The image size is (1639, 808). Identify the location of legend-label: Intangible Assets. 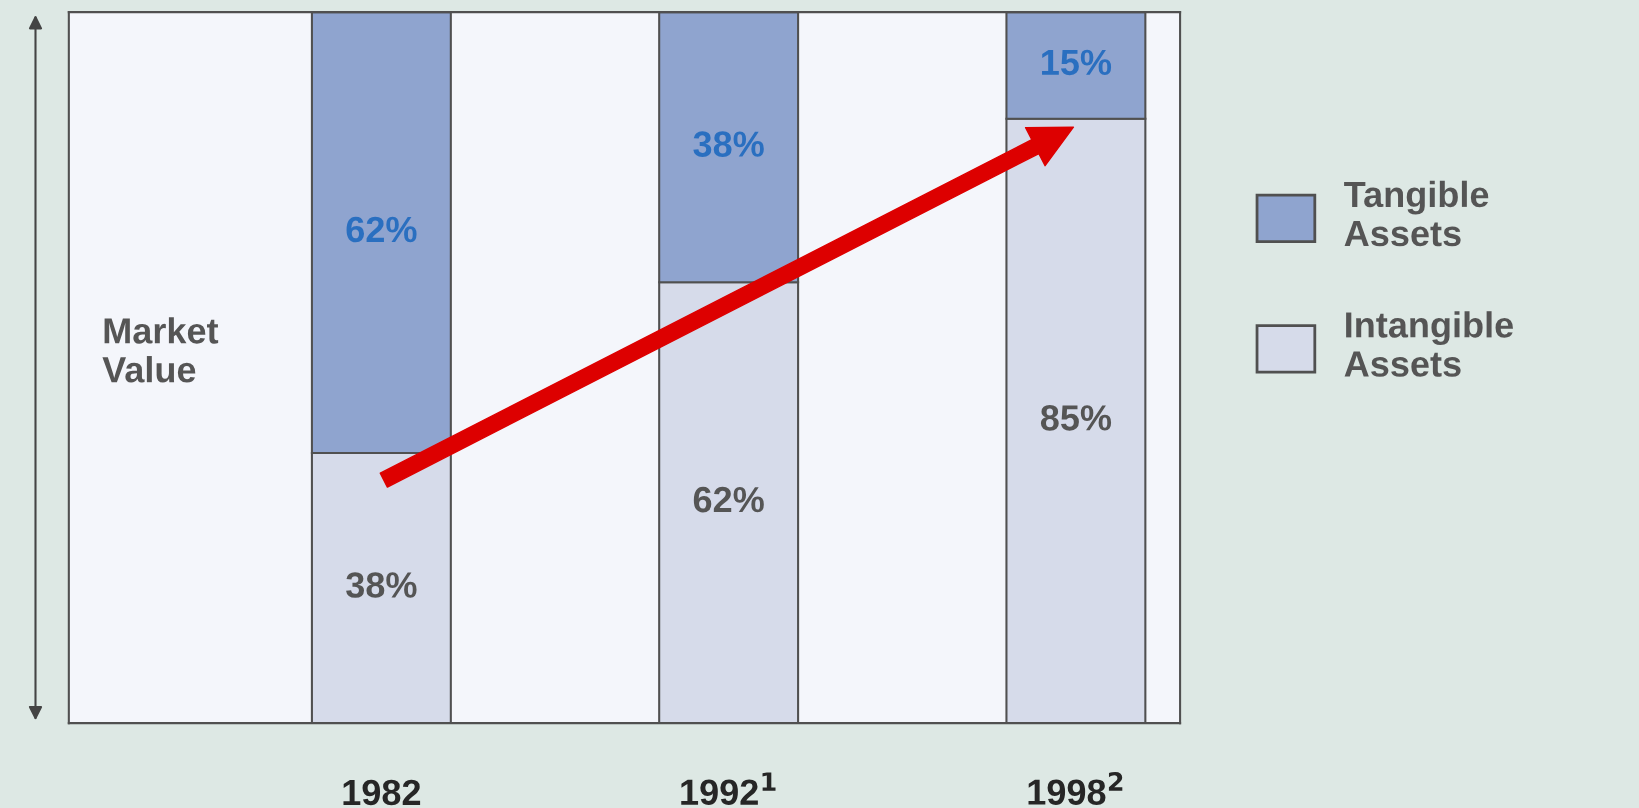
(1428, 344).